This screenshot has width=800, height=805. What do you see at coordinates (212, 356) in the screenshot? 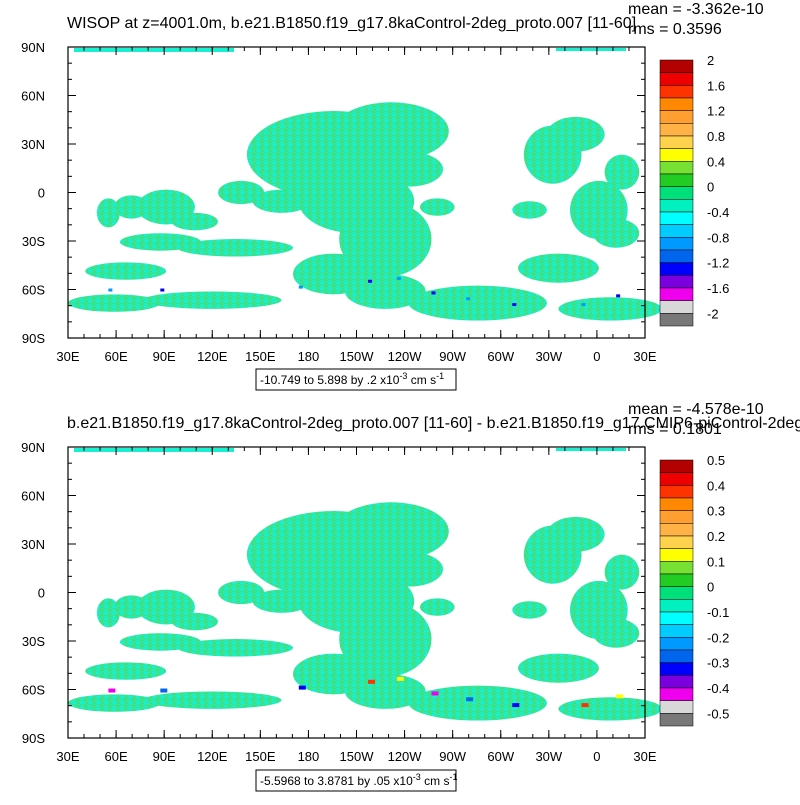
I see `x-tick-label: 120E` at bounding box center [212, 356].